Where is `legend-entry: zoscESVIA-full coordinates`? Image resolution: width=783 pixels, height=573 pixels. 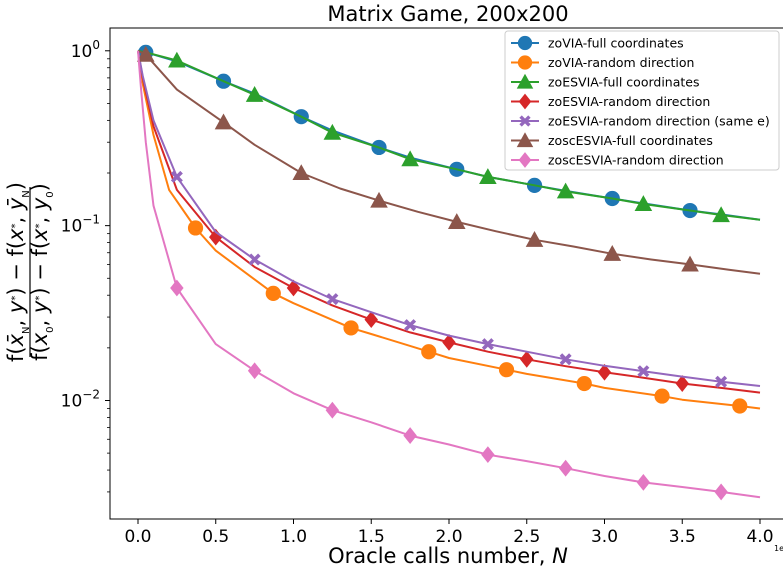
legend-entry: zoscESVIA-full coordinates is located at coordinates (612, 140).